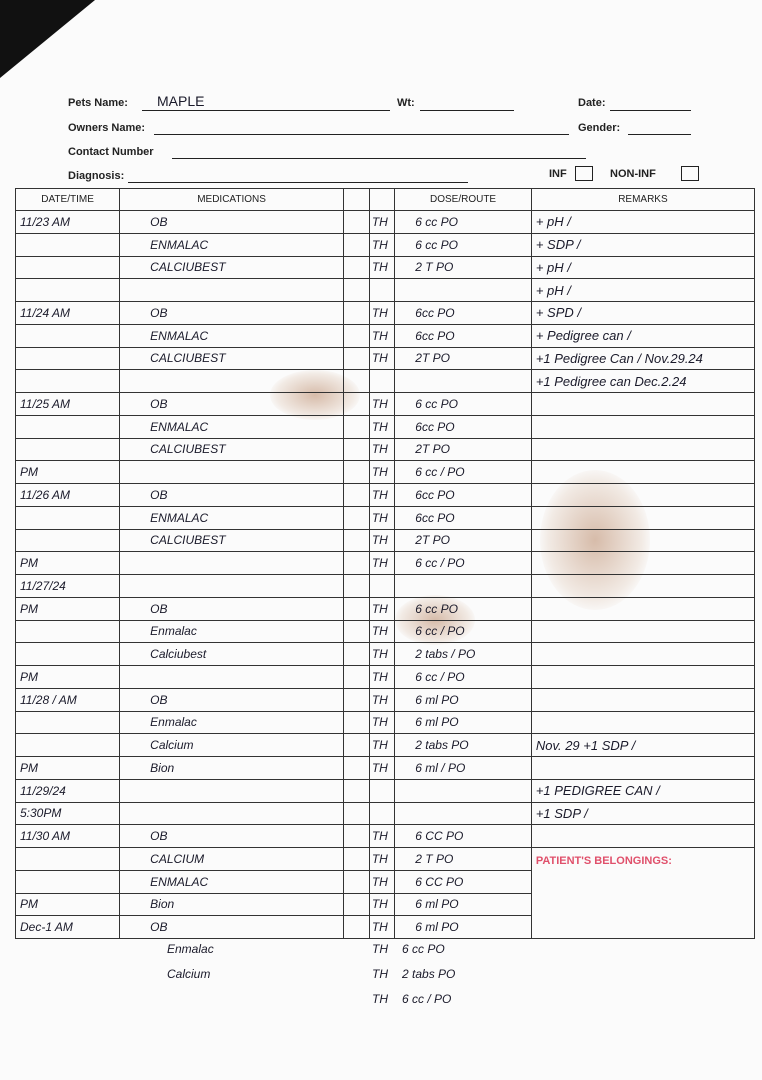  Describe the element at coordinates (385, 654) in the screenshot. I see `table-row: Calciubest TH 2 tabs / PO` at that location.